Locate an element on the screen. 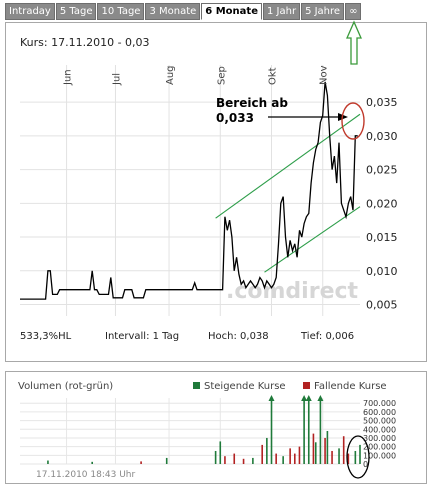 This screenshot has height=491, width=431. legend-up-swatch is located at coordinates (196, 385).